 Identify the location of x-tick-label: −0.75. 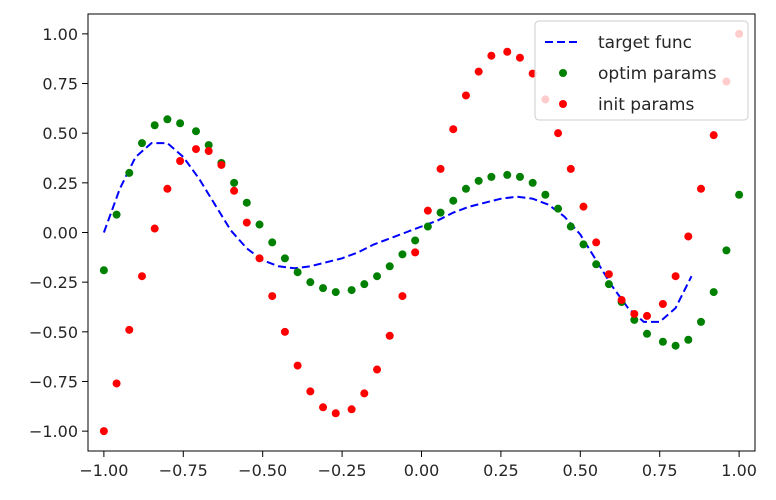
(183, 470).